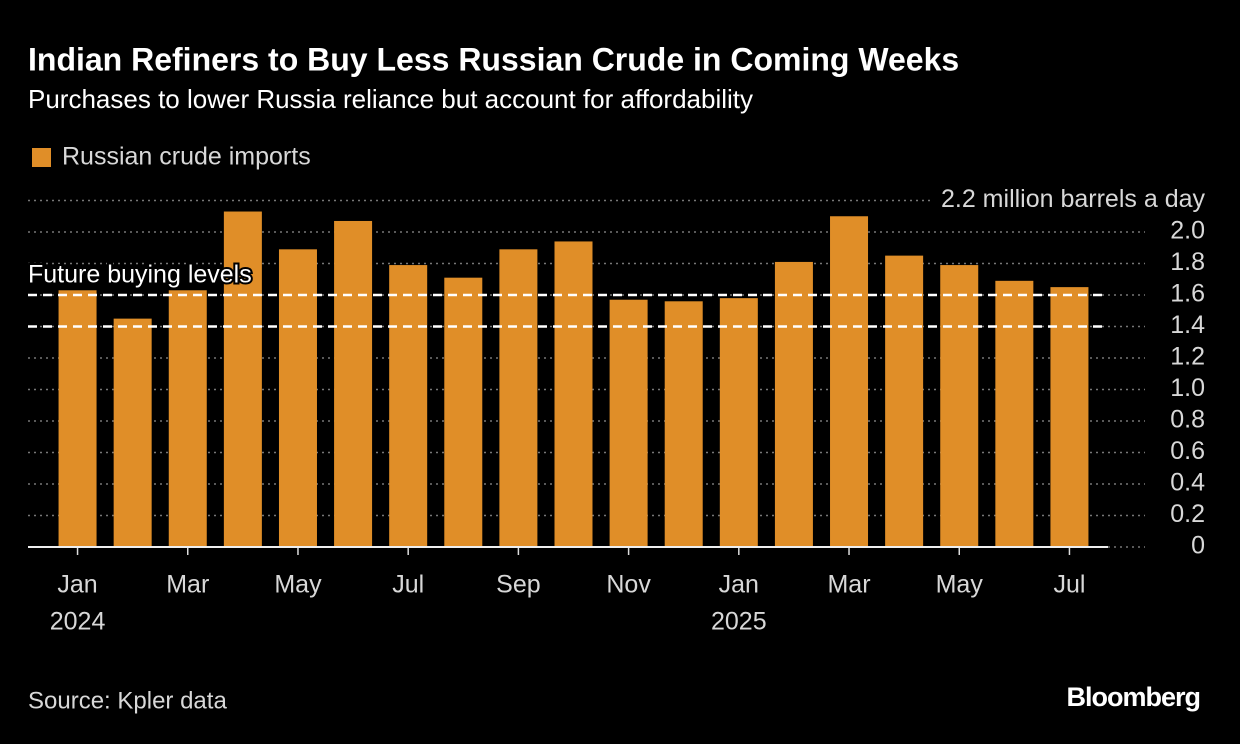 The width and height of the screenshot is (1240, 744). Describe the element at coordinates (1073, 199) in the screenshot. I see `y-tick-label: 2.2 million barrels a day` at that location.